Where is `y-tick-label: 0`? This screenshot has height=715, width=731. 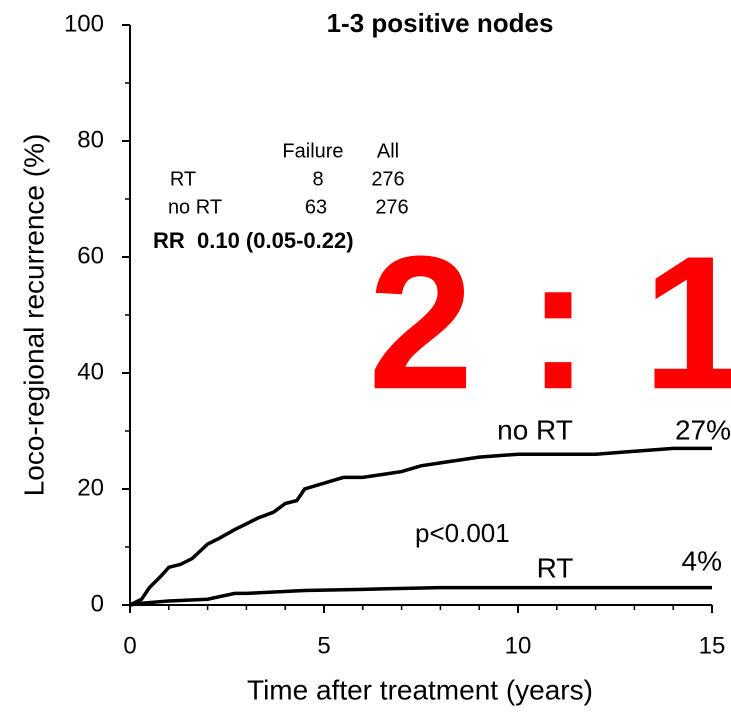
y-tick-label: 0 is located at coordinates (97, 603).